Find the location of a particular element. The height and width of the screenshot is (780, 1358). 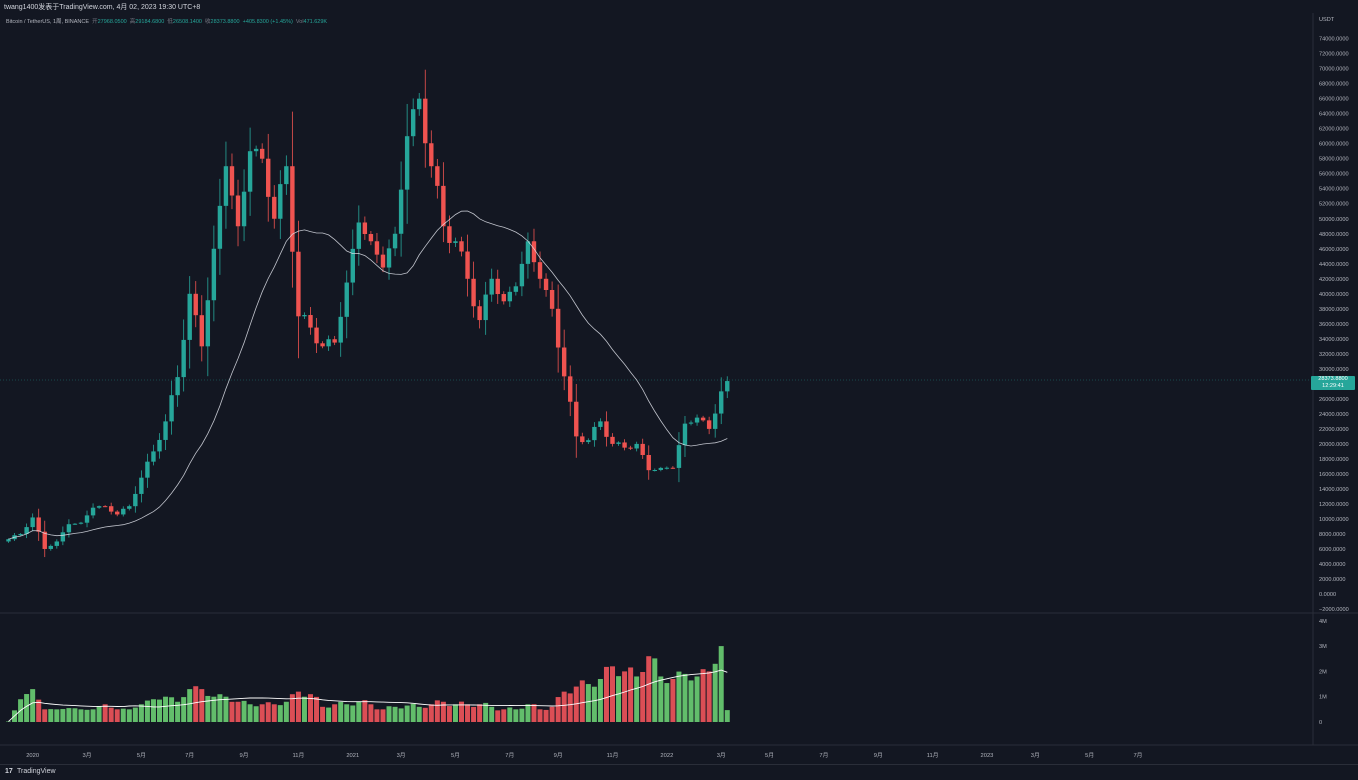

volume-tick-label: 1M is located at coordinates (1323, 698).